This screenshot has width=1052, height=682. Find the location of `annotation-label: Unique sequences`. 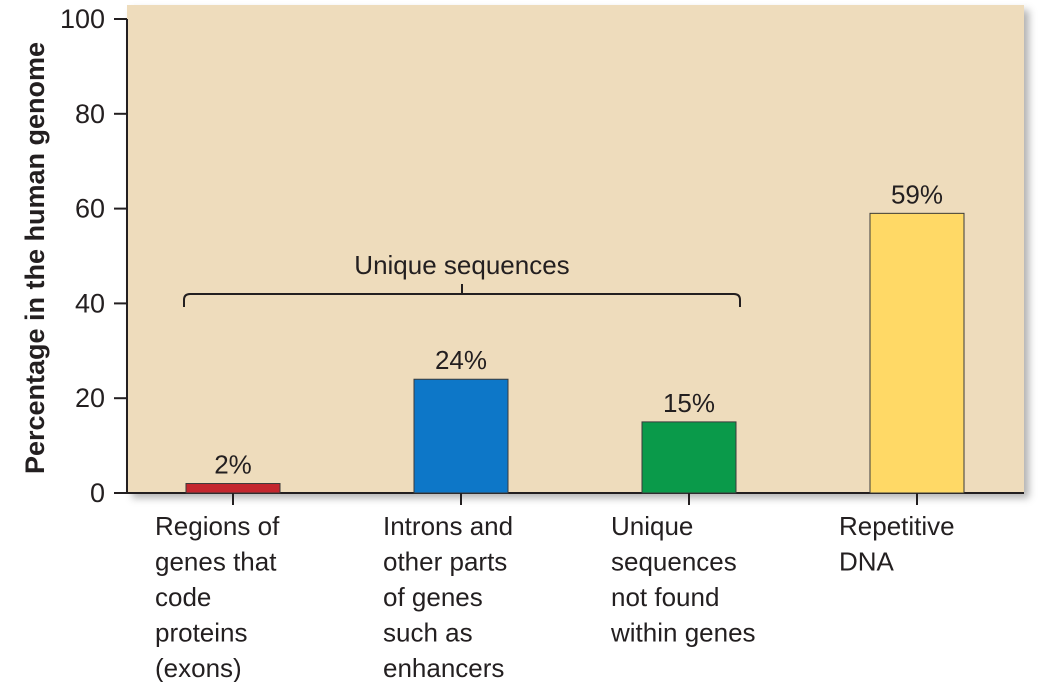

annotation-label: Unique sequences is located at coordinates (461, 265).